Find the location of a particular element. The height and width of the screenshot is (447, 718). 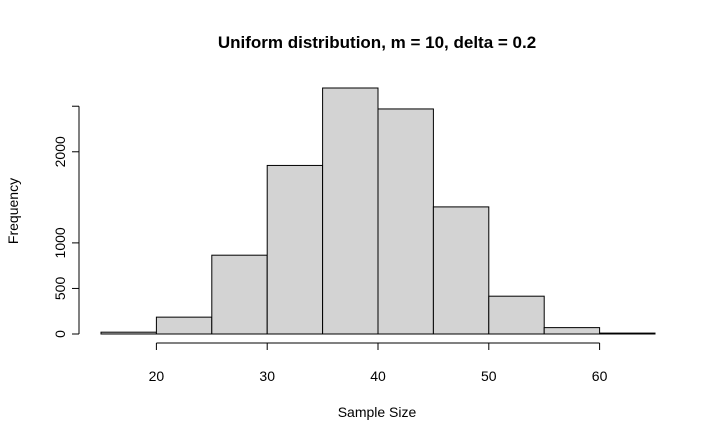

x-axis-label: Sample Size is located at coordinates (377, 412).